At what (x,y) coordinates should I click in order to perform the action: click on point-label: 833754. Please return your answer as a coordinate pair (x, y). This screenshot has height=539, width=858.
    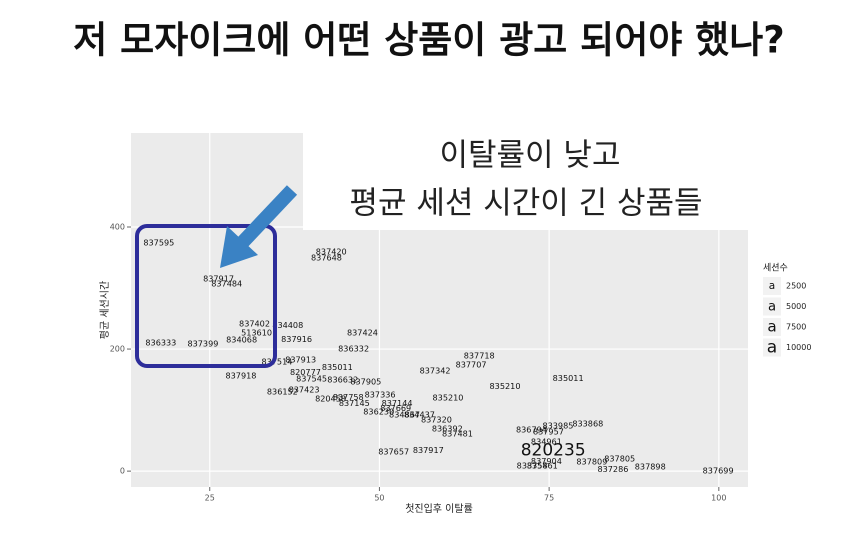
    Looking at the image, I should click on (532, 466).